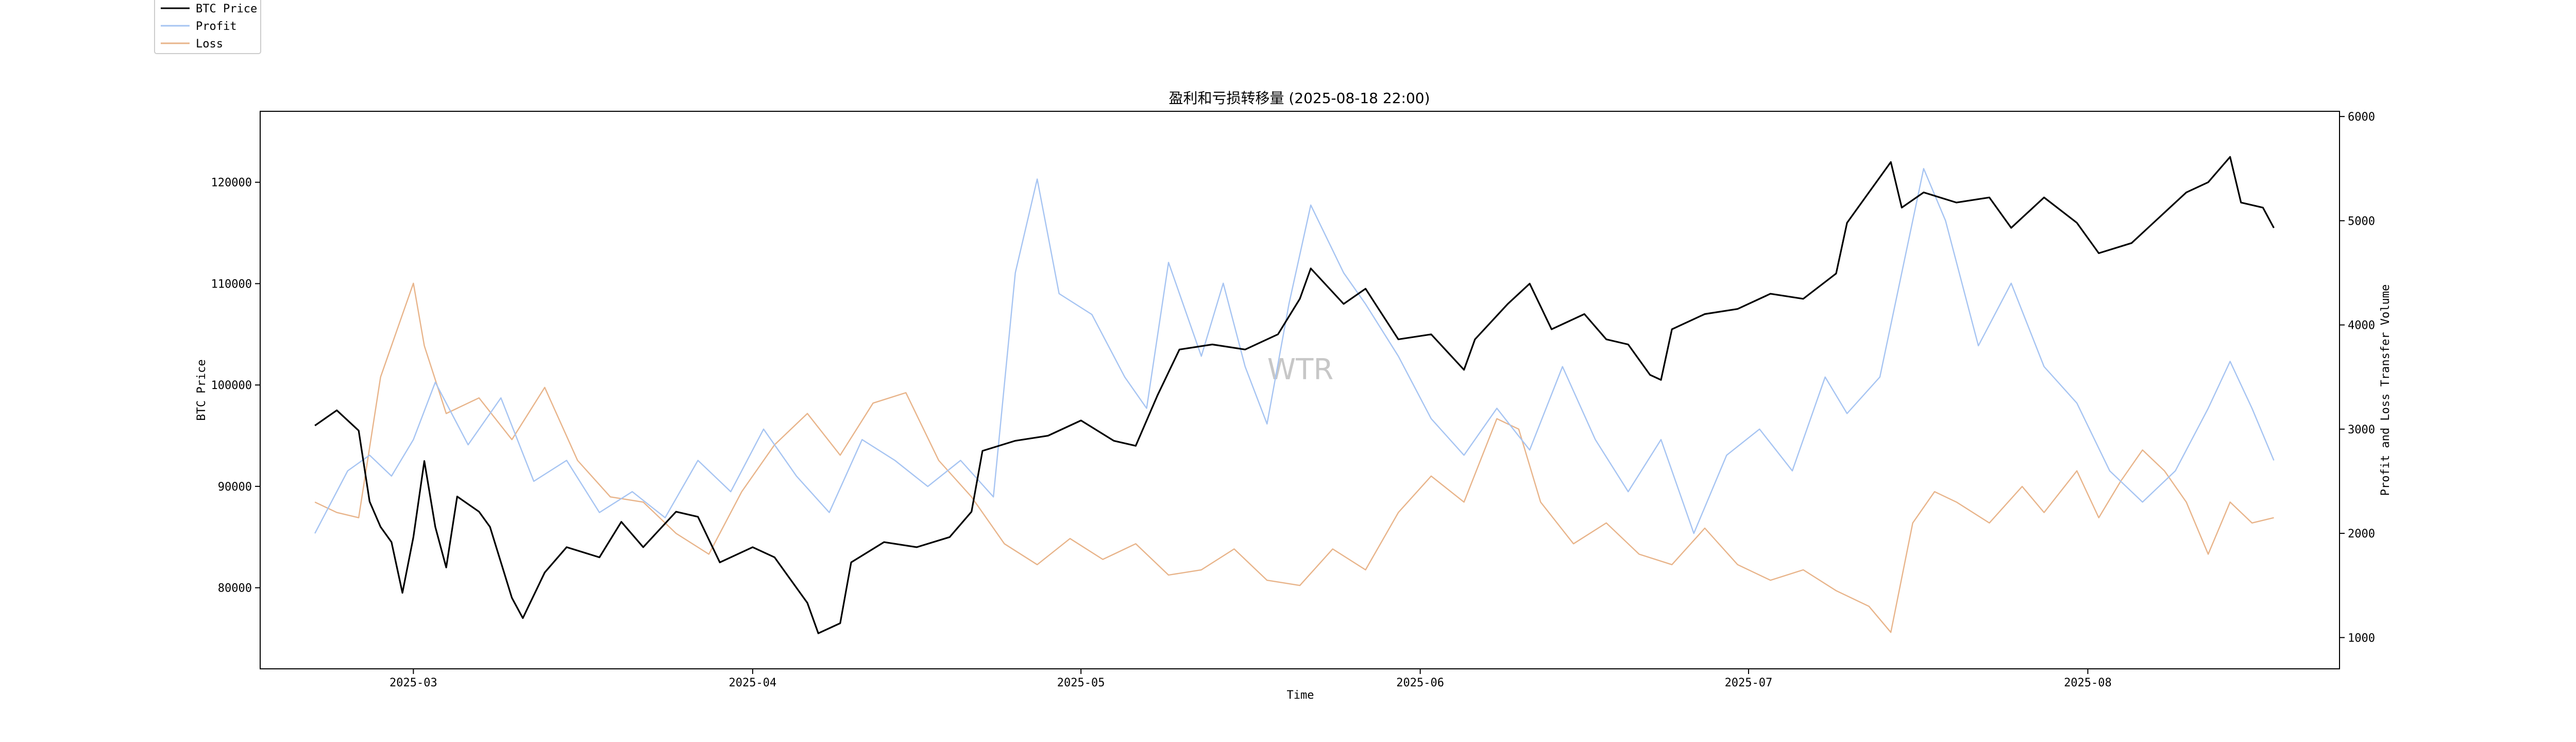 Image resolution: width=2576 pixels, height=742 pixels. What do you see at coordinates (1420, 683) in the screenshot?
I see `x-tick-label: 2025-06` at bounding box center [1420, 683].